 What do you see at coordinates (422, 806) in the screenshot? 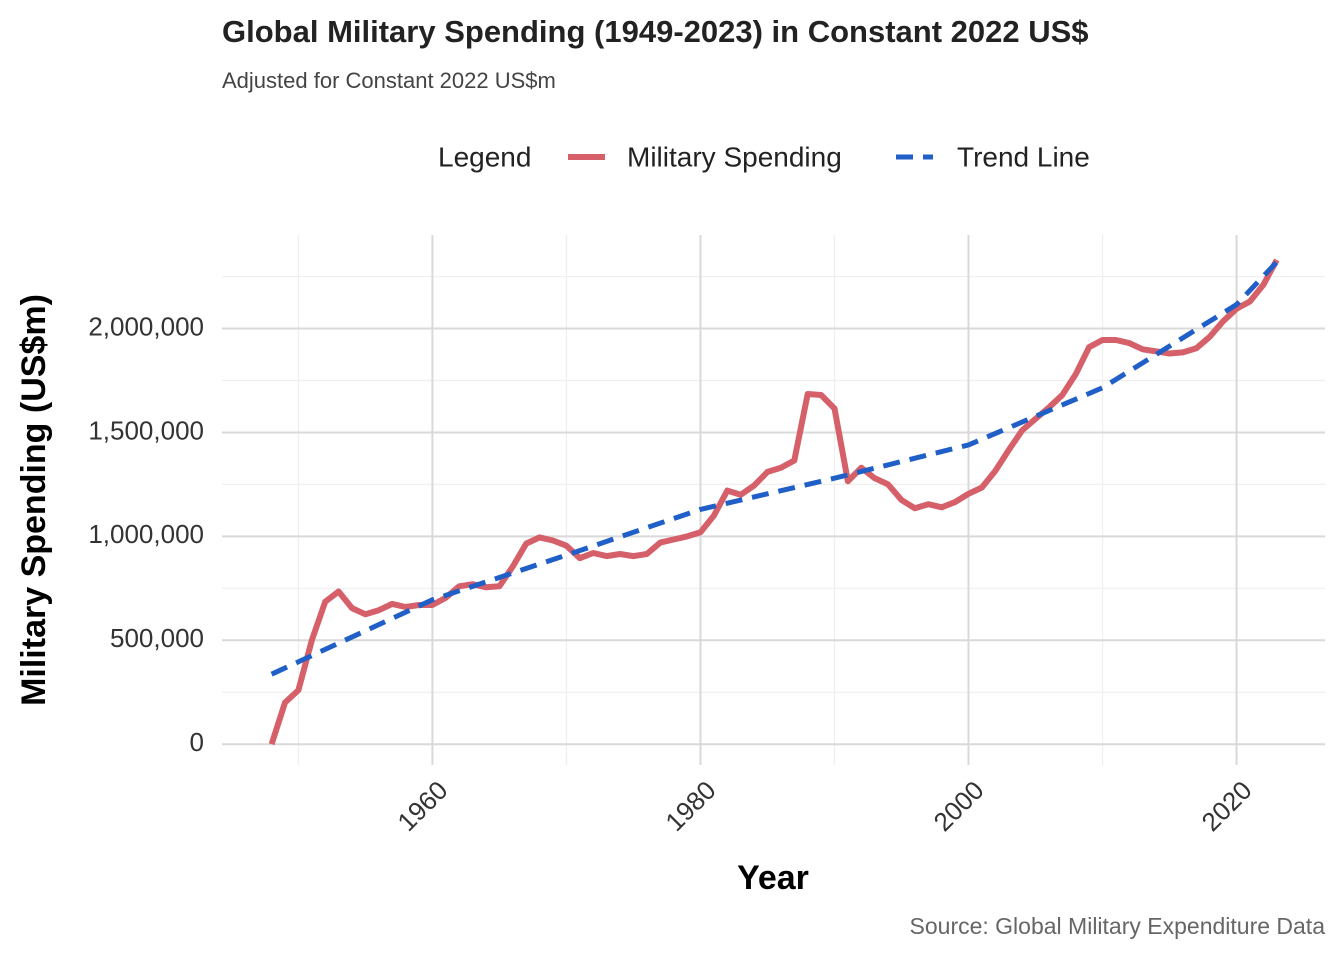
I see `x-tick-label: 1960` at bounding box center [422, 806].